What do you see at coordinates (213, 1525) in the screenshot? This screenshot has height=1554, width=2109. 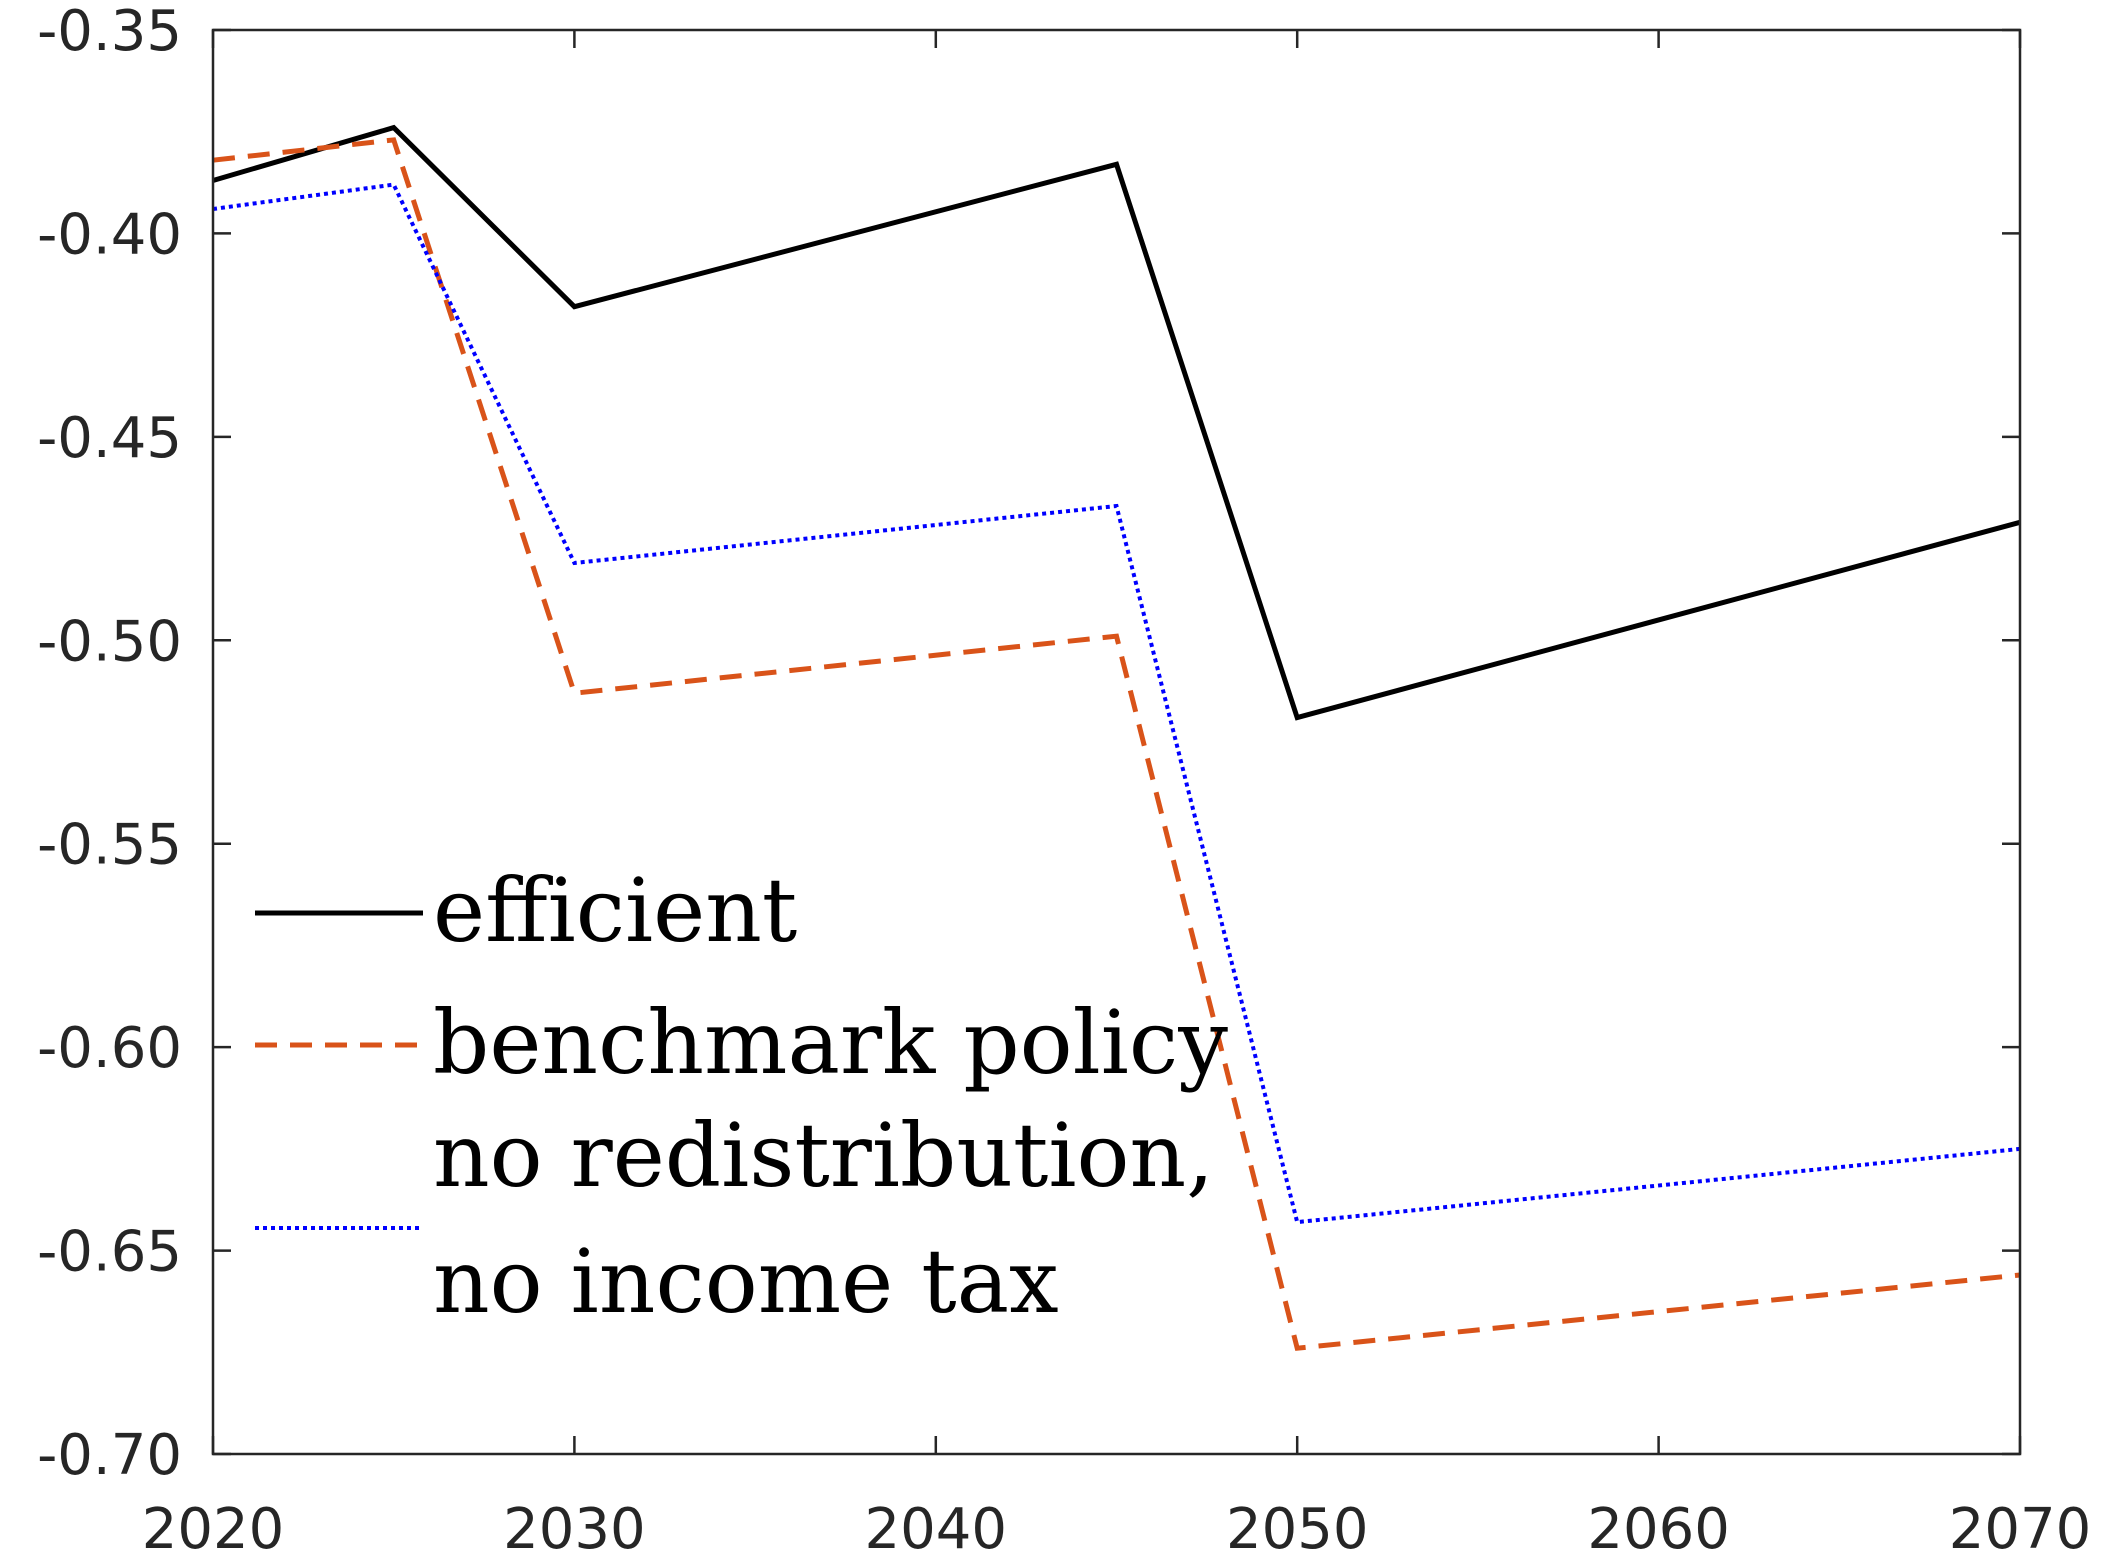 I see `x-tick-label: 2020` at bounding box center [213, 1525].